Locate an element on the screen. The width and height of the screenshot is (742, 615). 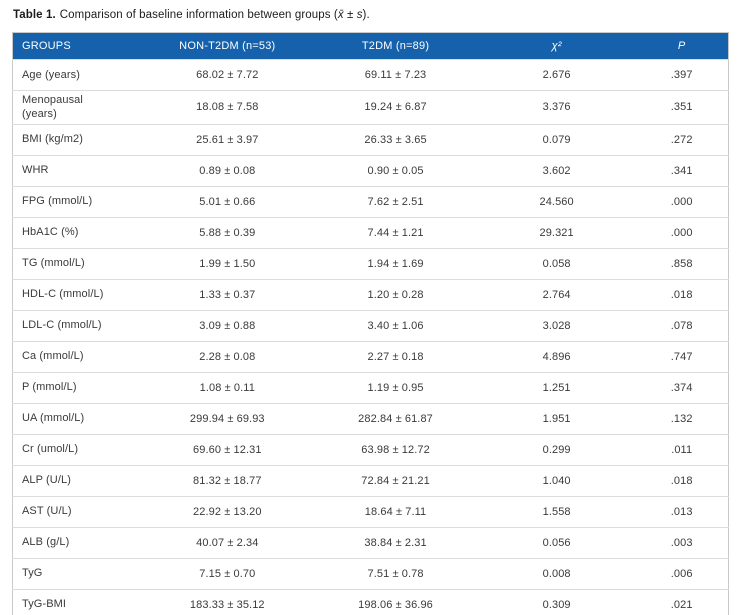
cell-group-label: UA (mmol/L) is located at coordinates (77, 418).